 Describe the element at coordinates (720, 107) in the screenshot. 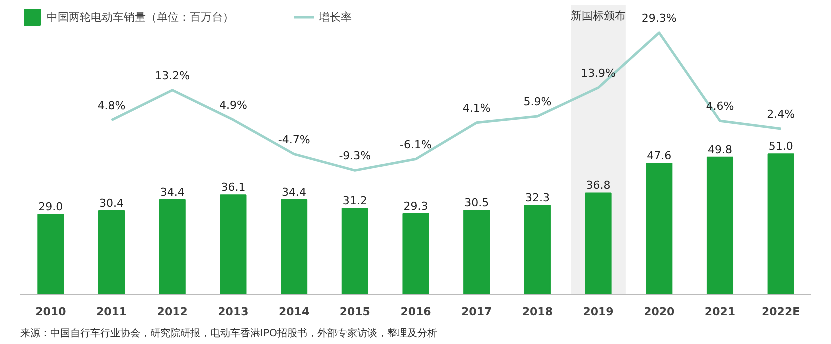

I see `data-label: 4.6%` at that location.